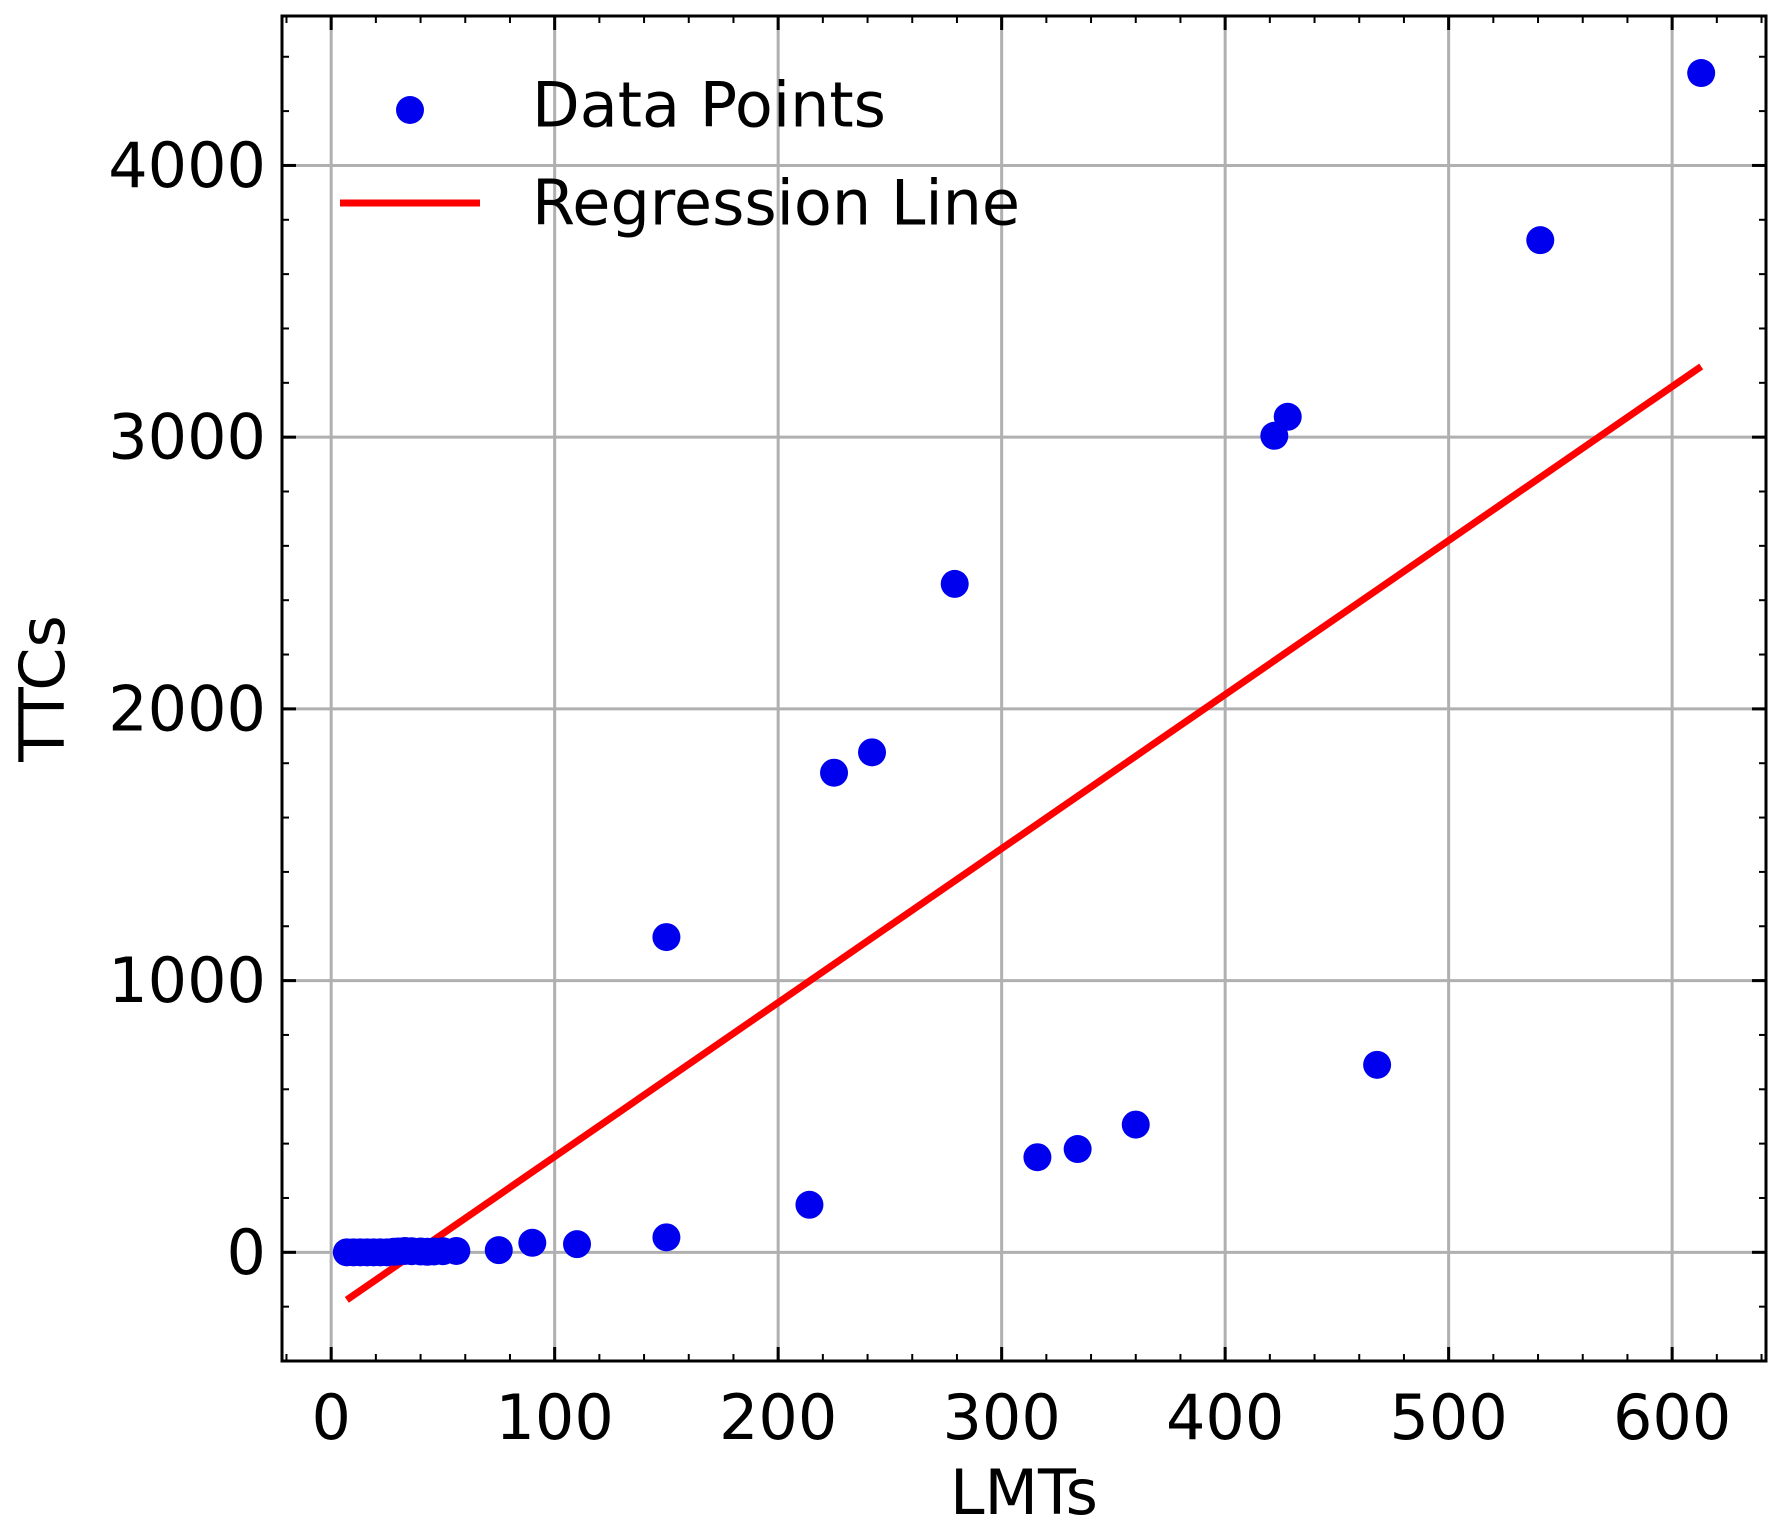 This screenshot has height=1536, width=1776. What do you see at coordinates (187, 437) in the screenshot?
I see `y-tick-label: 3000` at bounding box center [187, 437].